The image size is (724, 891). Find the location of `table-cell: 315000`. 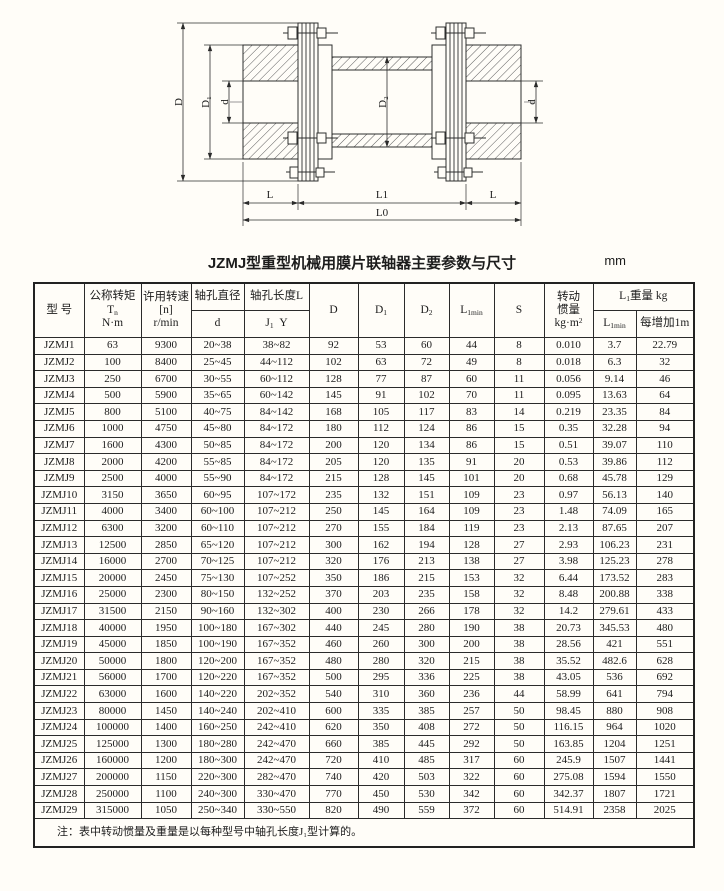

table-cell: 315000 is located at coordinates (112, 810).